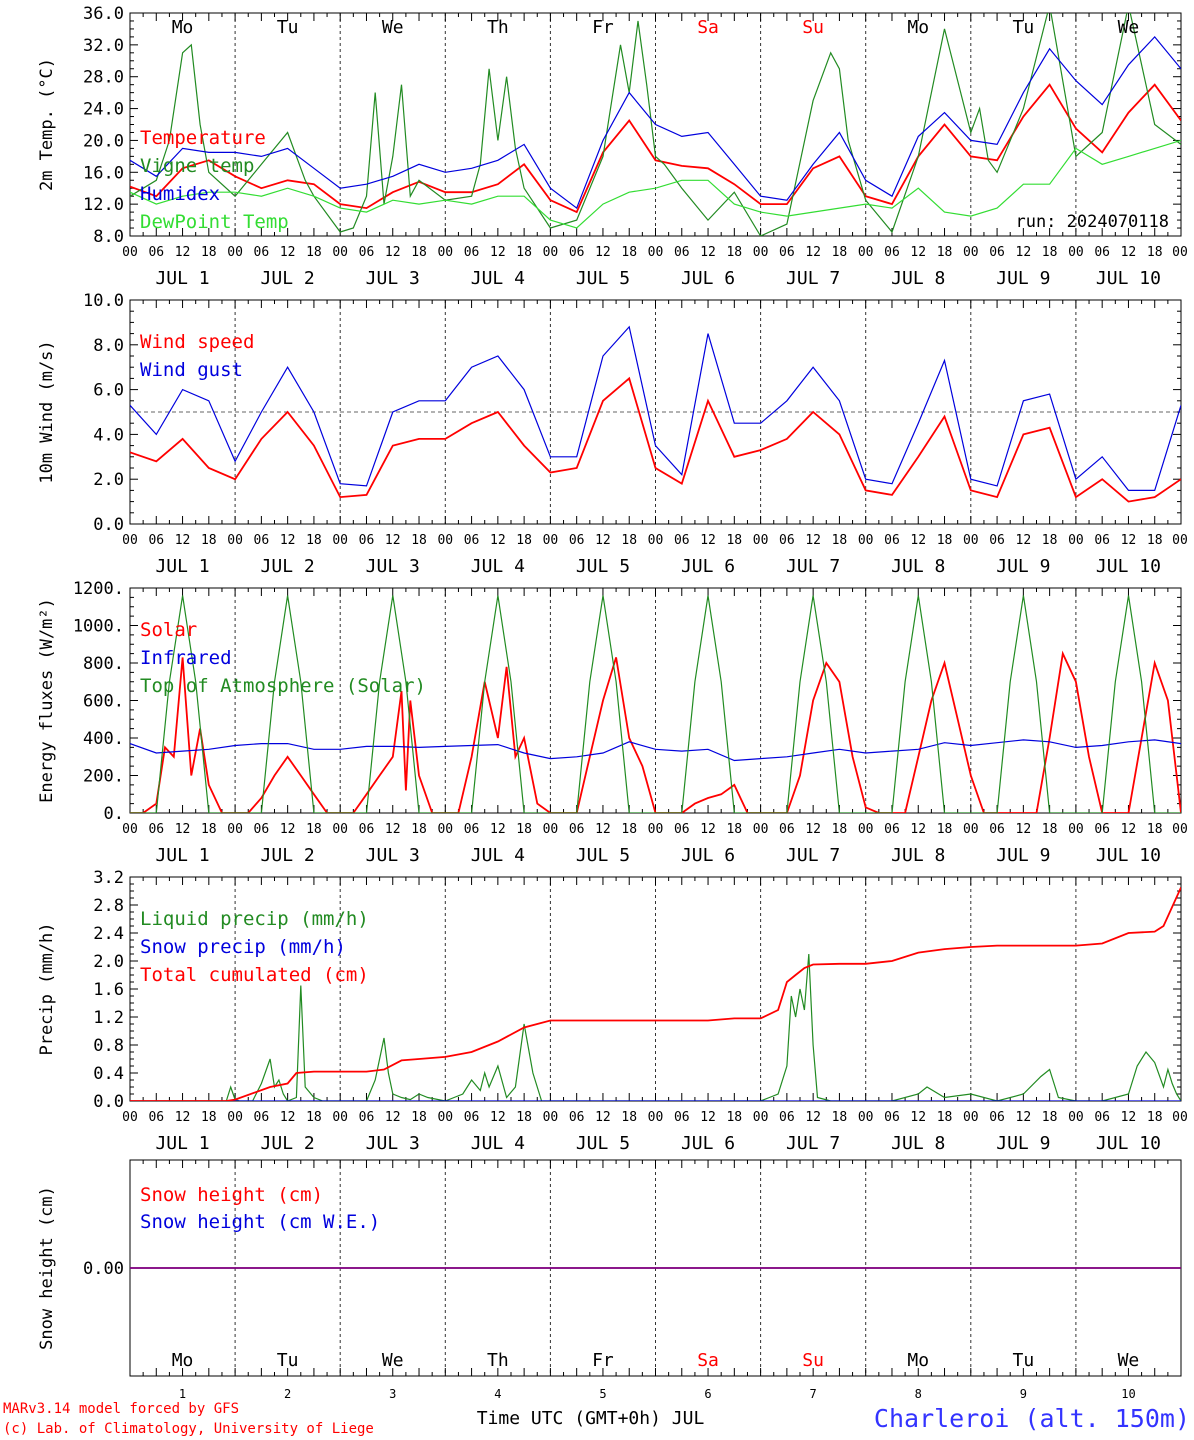 The height and width of the screenshot is (1440, 1194). What do you see at coordinates (103, 205) in the screenshot?
I see `y-tick-label: 12.0` at bounding box center [103, 205].